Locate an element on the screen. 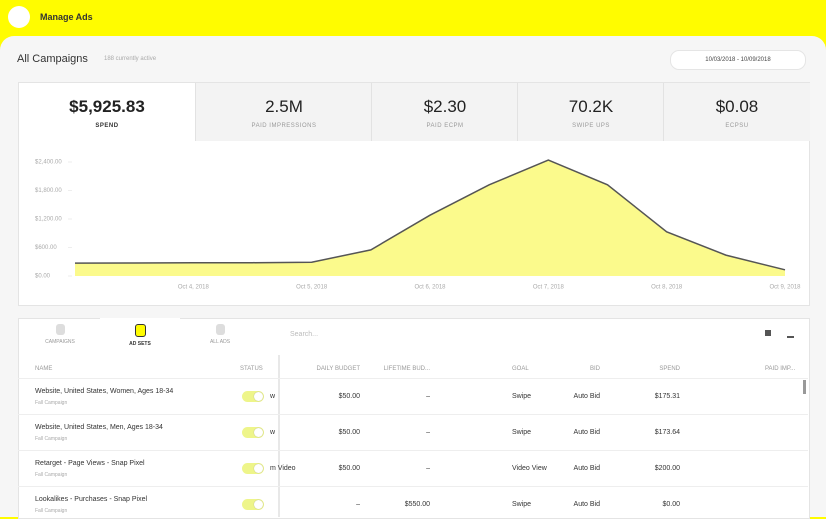 This screenshot has width=826, height=519. column-header: STATUS is located at coordinates (251, 369).